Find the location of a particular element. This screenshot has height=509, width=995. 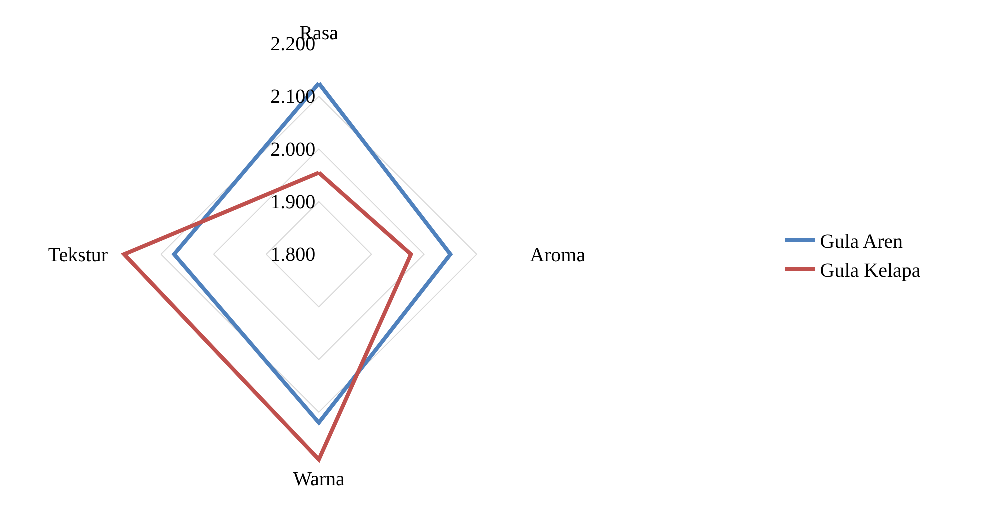

y-tick-label: 1.800 is located at coordinates (293, 255).